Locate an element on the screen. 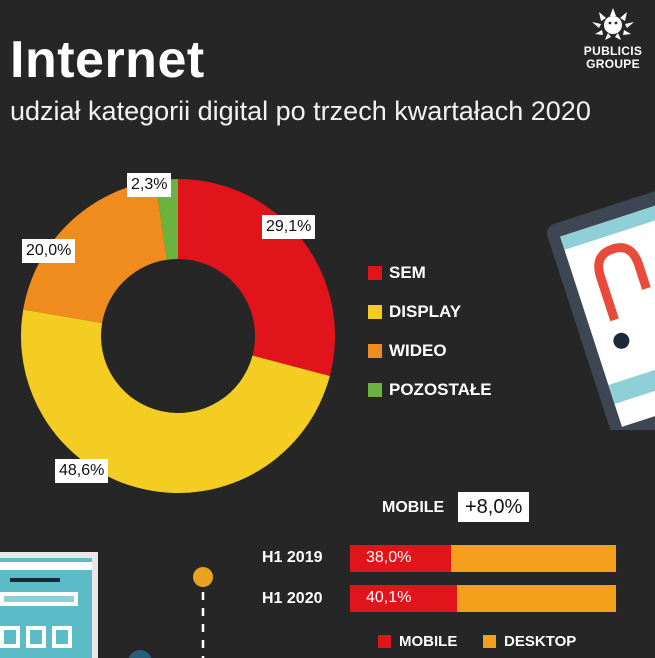  bar-h1-2019: 38,0% is located at coordinates (483, 558).